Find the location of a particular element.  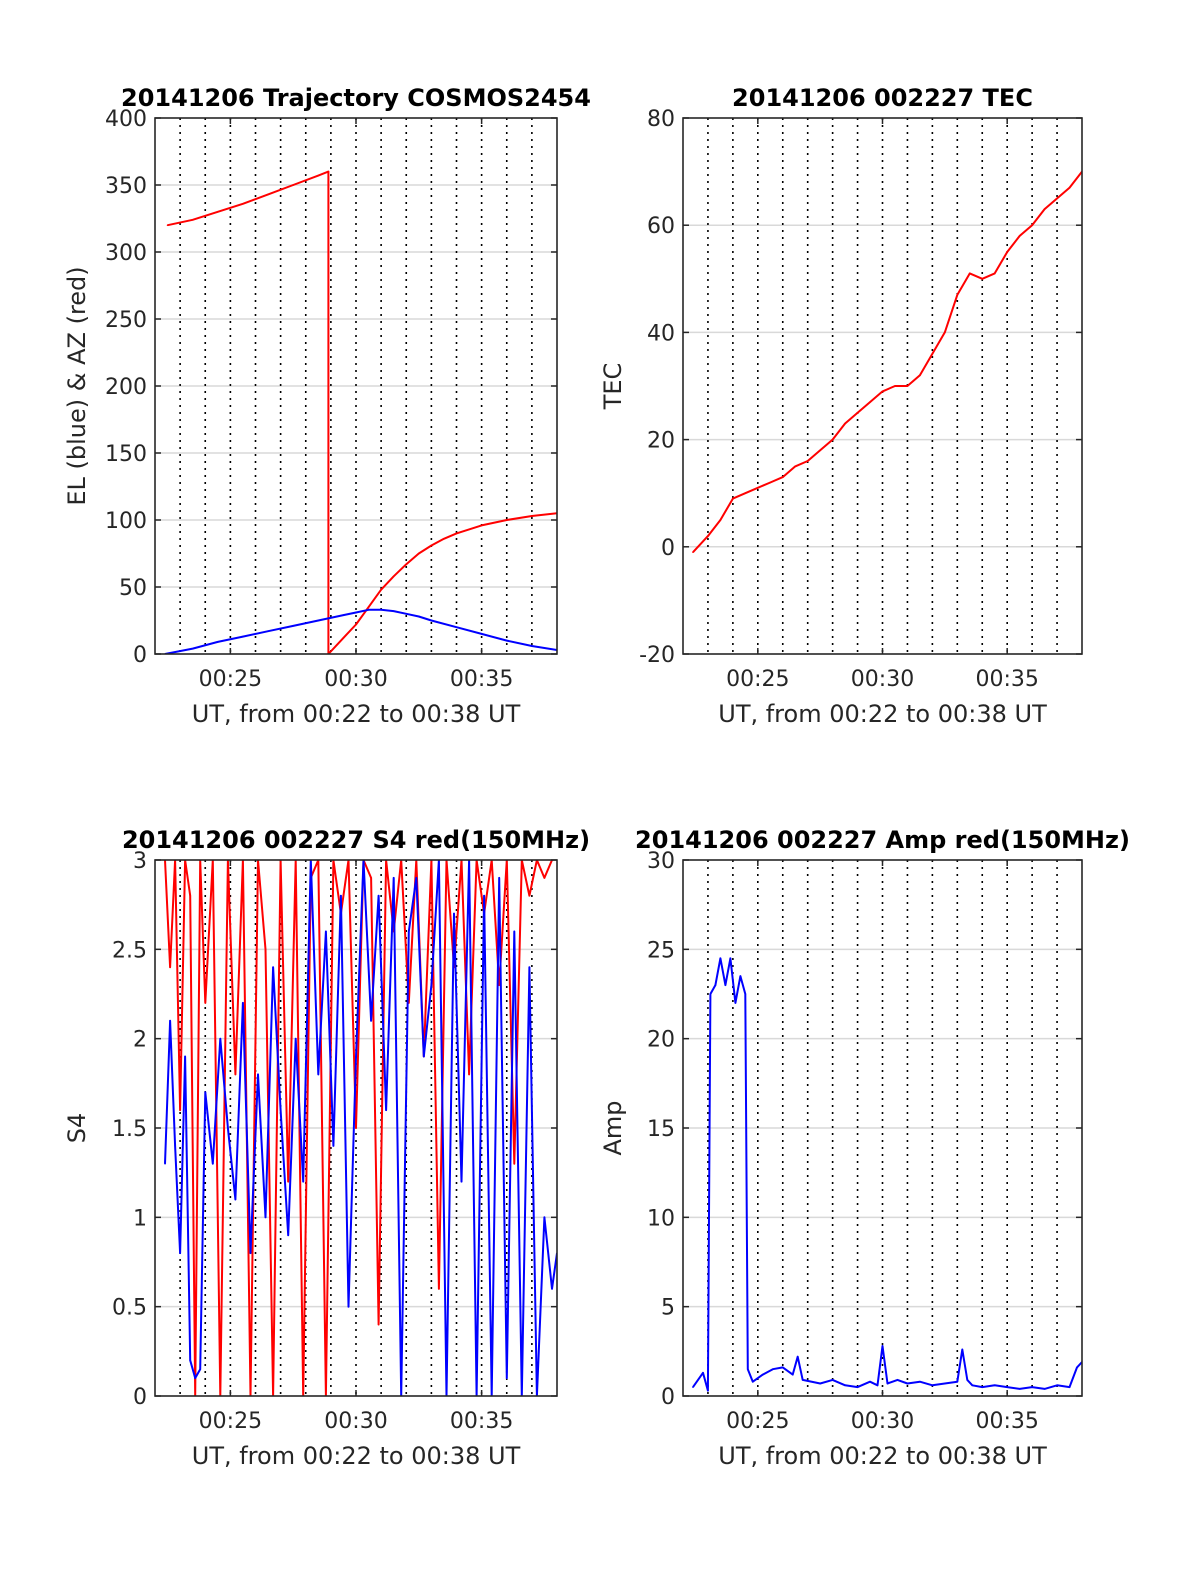

y-tick-label: 50 is located at coordinates (133, 588).